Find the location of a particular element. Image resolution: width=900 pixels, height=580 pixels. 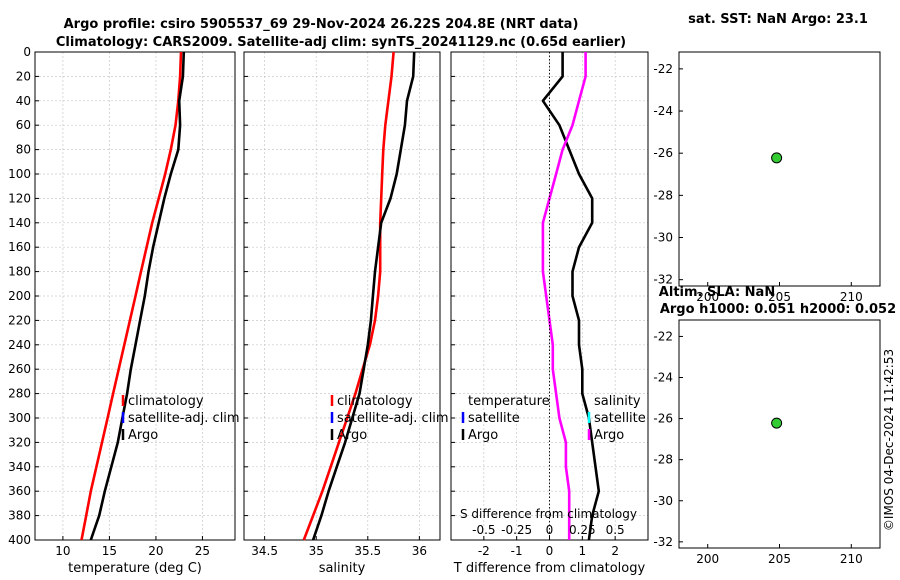

x-tick-label: 34.5 is located at coordinates (264, 551).